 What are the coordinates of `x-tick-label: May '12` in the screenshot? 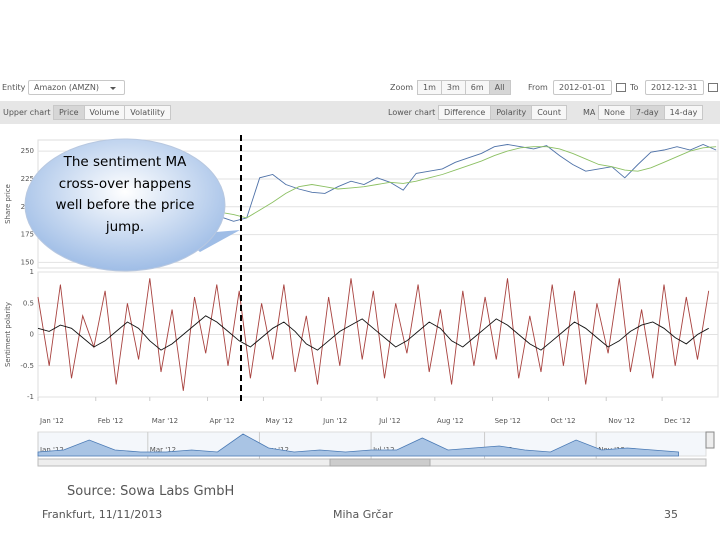 It's located at (279, 421).